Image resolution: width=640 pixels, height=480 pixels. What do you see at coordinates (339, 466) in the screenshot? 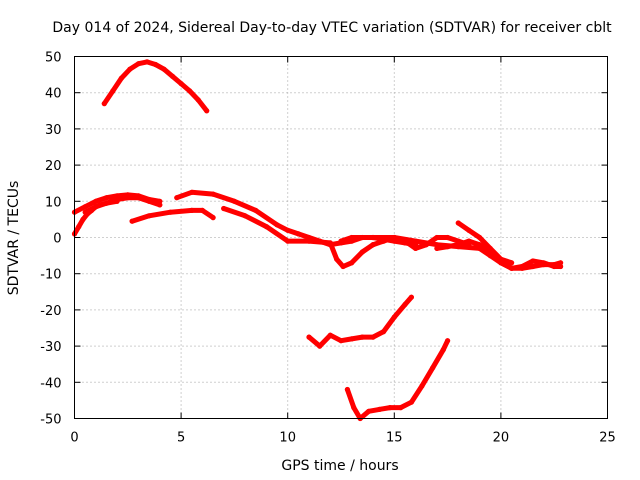
I see `x-axis-label: GPS time / hours` at bounding box center [339, 466].